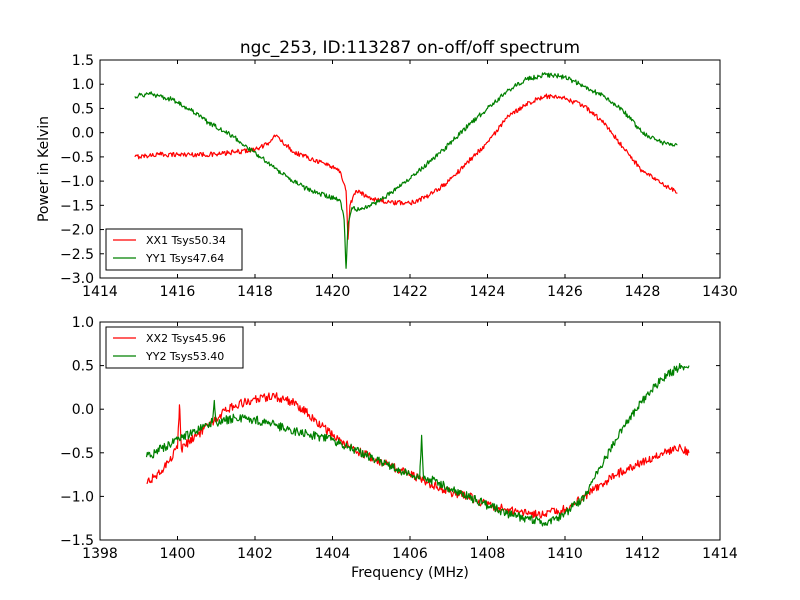  Describe the element at coordinates (410, 292) in the screenshot. I see `x-tick-label: 1422` at that location.